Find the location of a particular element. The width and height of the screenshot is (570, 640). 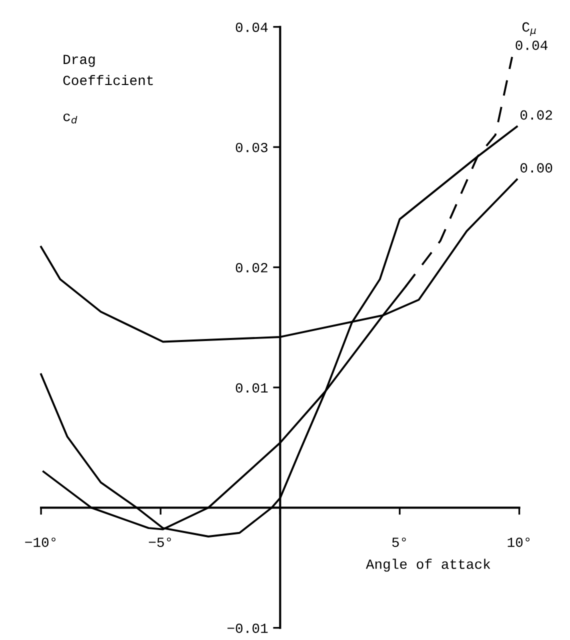

y-tick-label: 0.04 is located at coordinates (252, 27).